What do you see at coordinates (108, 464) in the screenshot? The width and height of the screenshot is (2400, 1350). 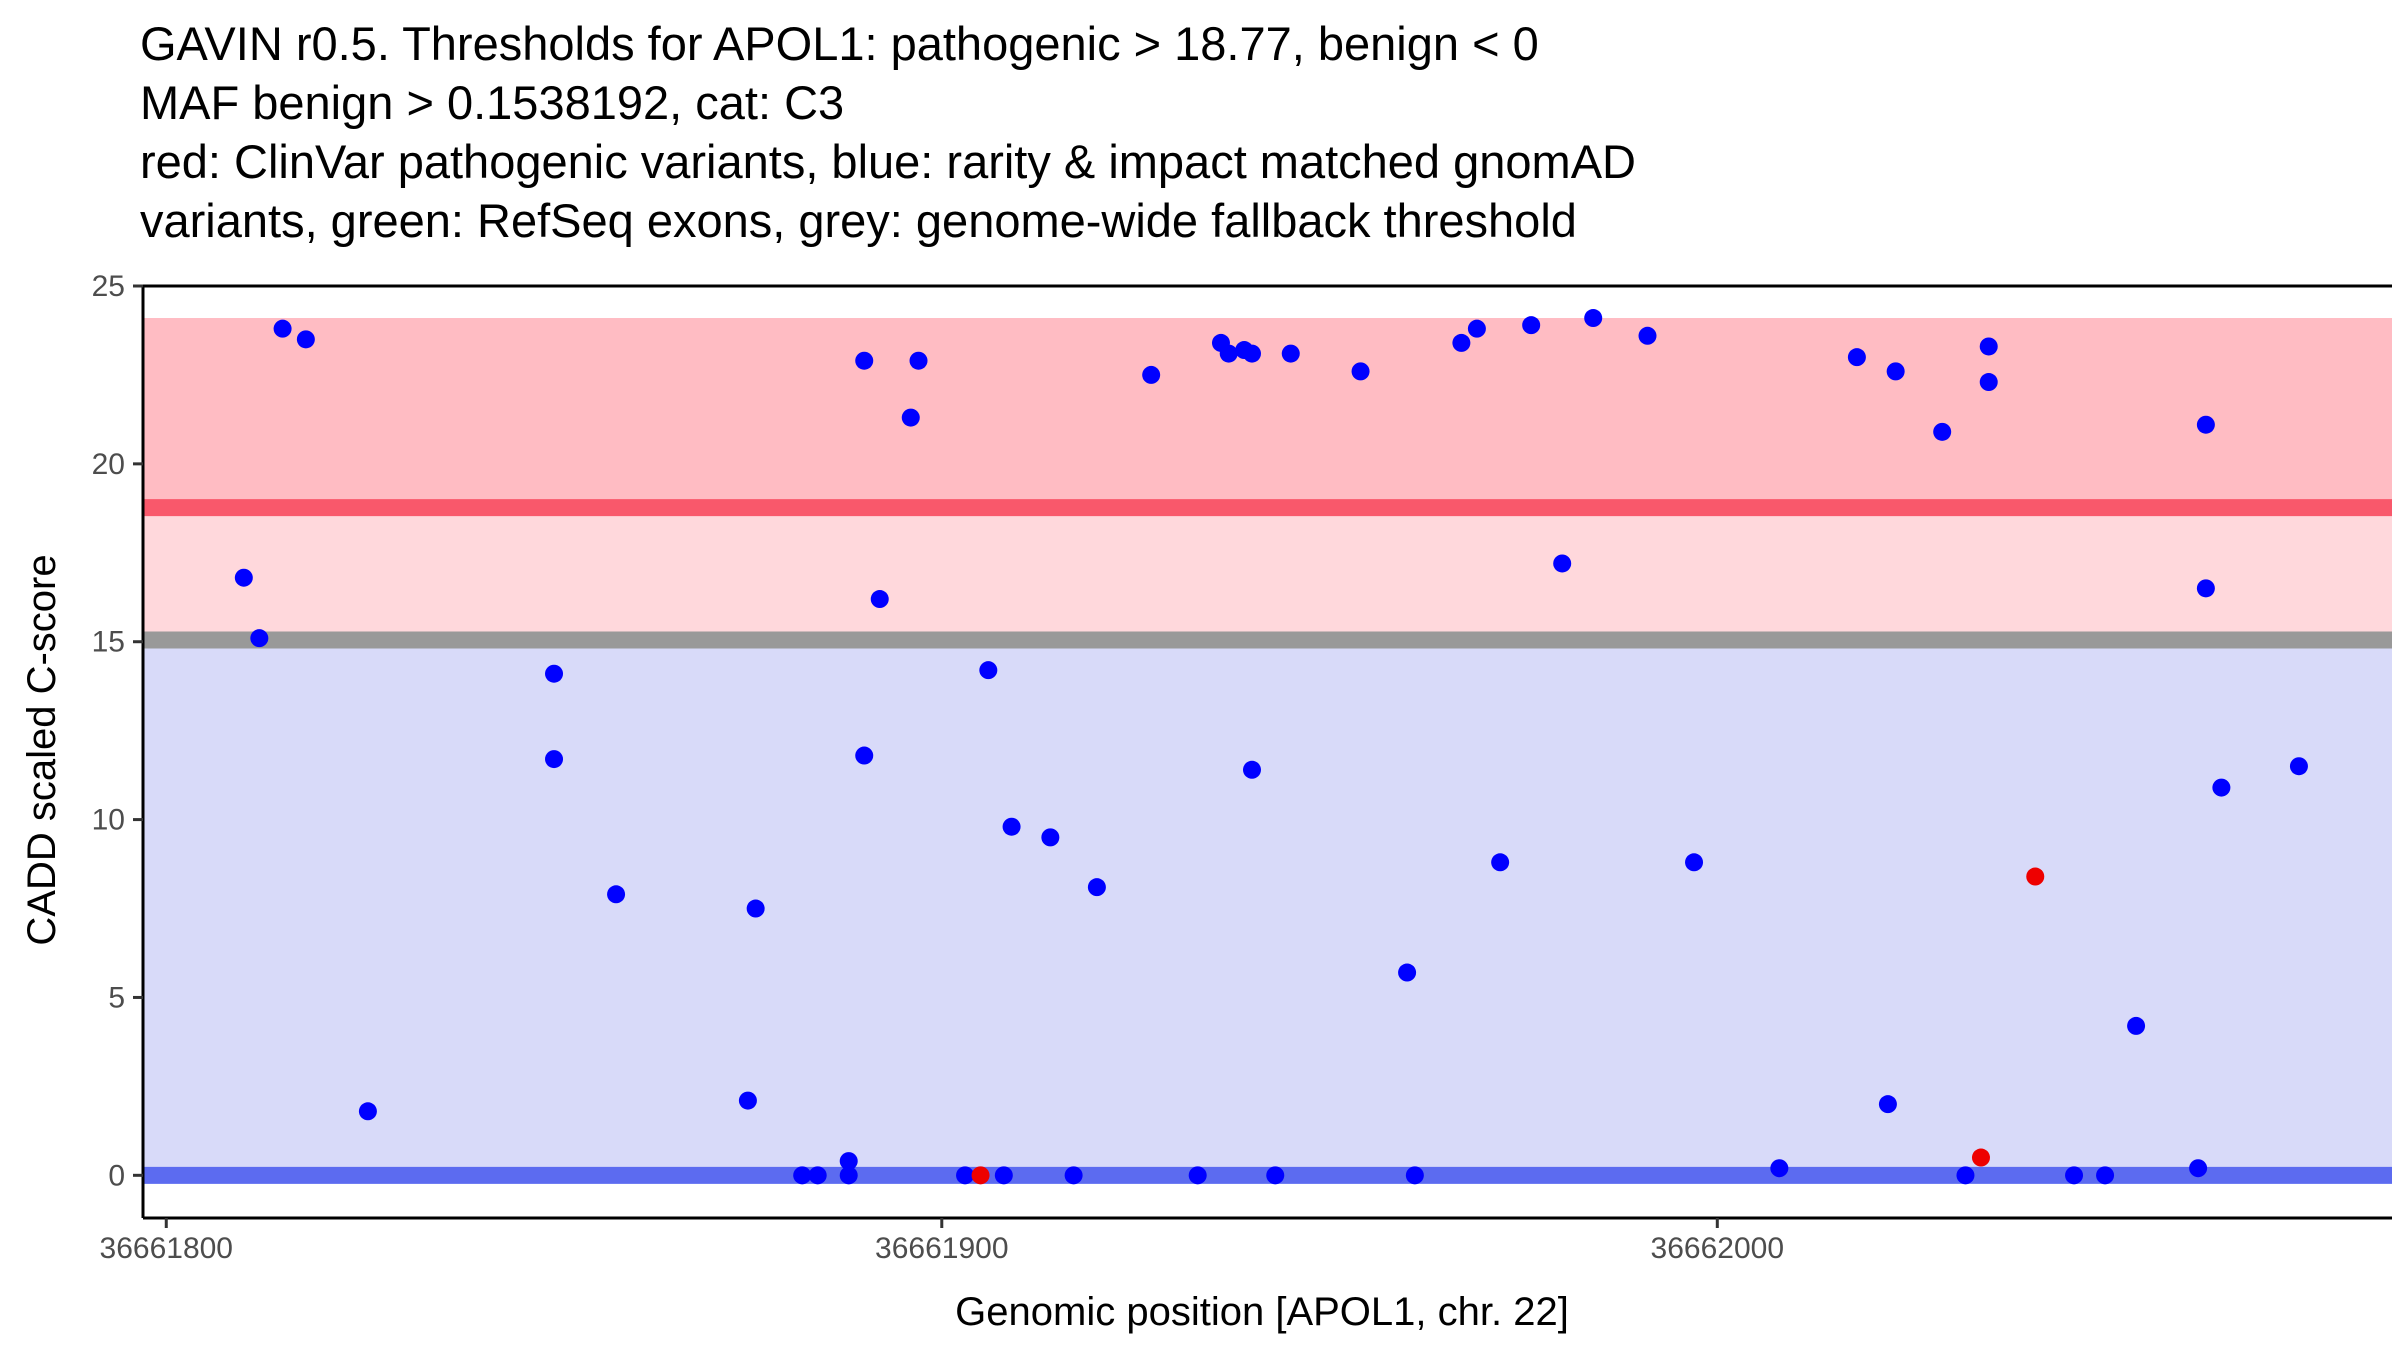 I see `y-tick-label: 20` at bounding box center [108, 464].